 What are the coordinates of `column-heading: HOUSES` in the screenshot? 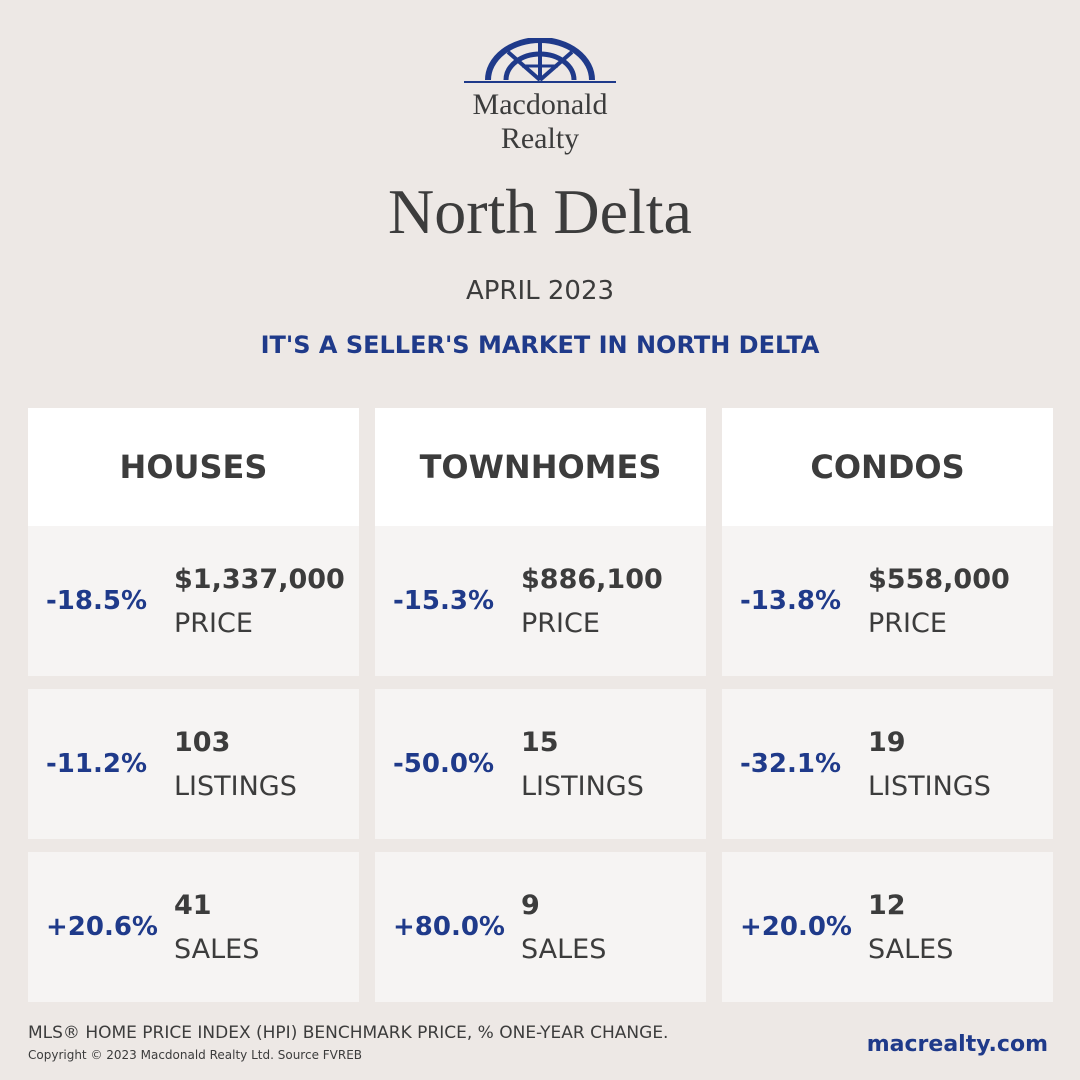 It's located at (193, 467).